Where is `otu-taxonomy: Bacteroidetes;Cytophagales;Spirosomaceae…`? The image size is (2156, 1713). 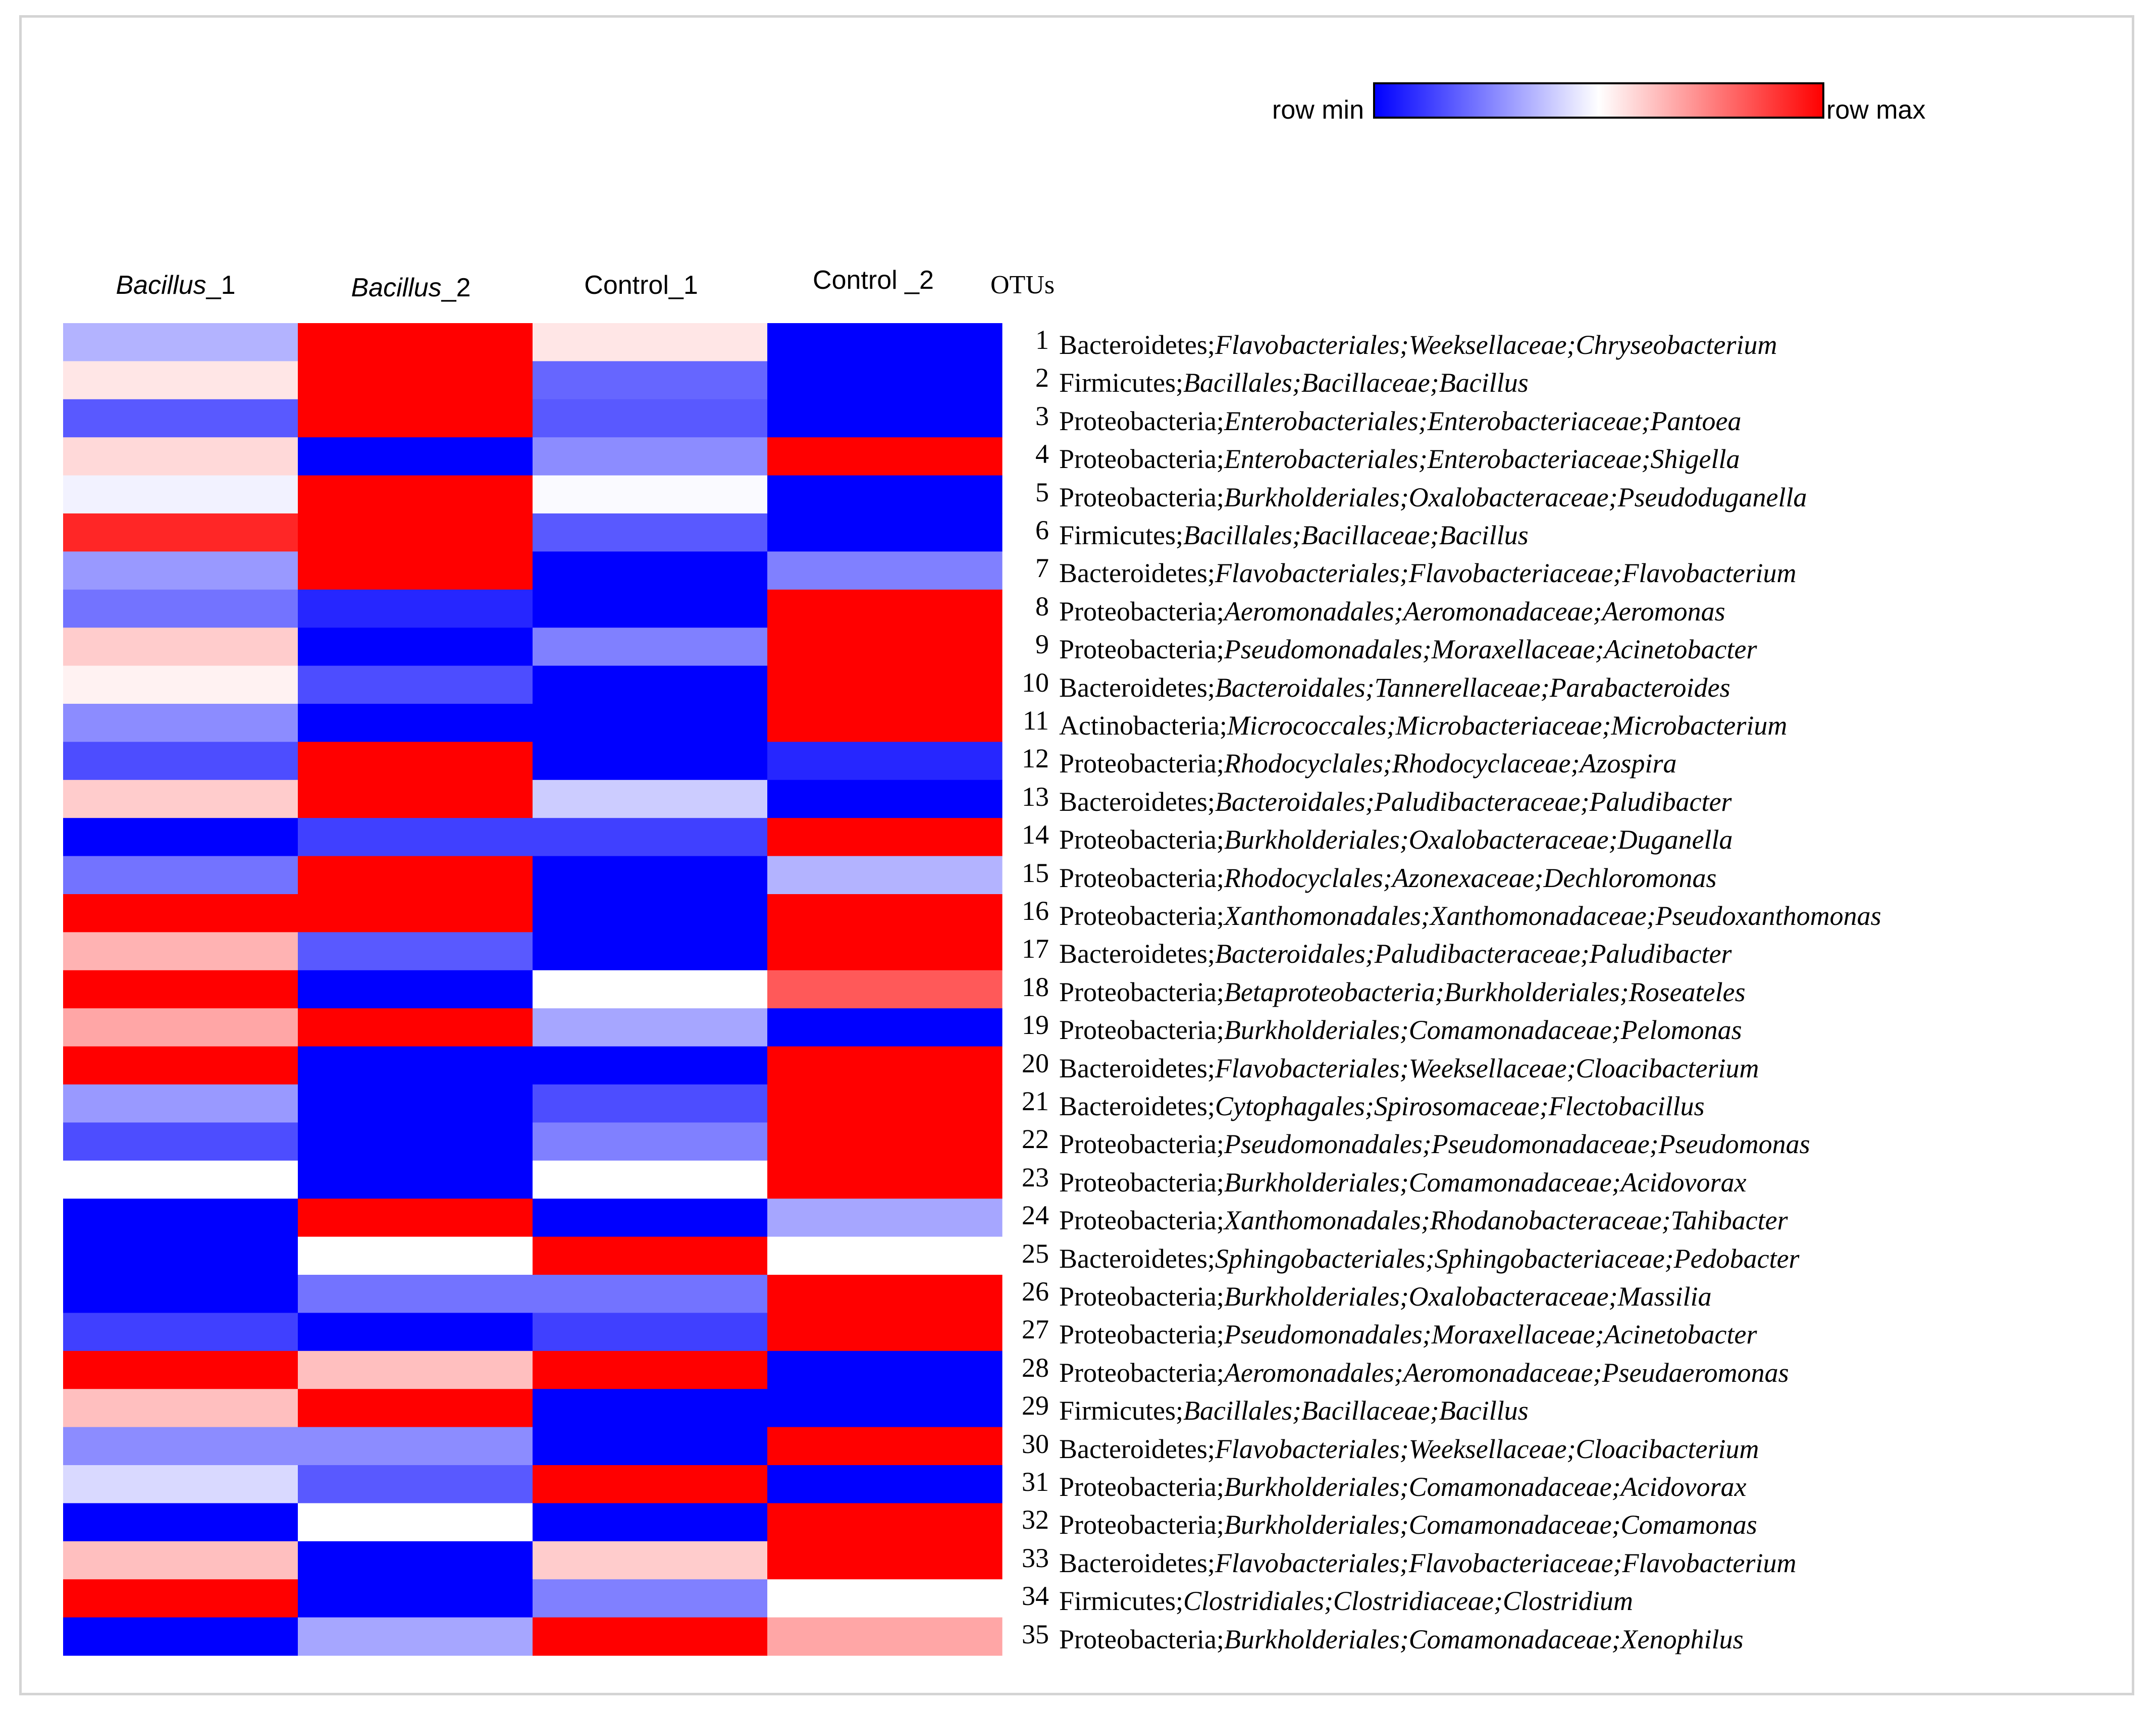
otu-taxonomy: Bacteroidetes;Cytophagales;Spirosomaceae… is located at coordinates (1382, 1106).